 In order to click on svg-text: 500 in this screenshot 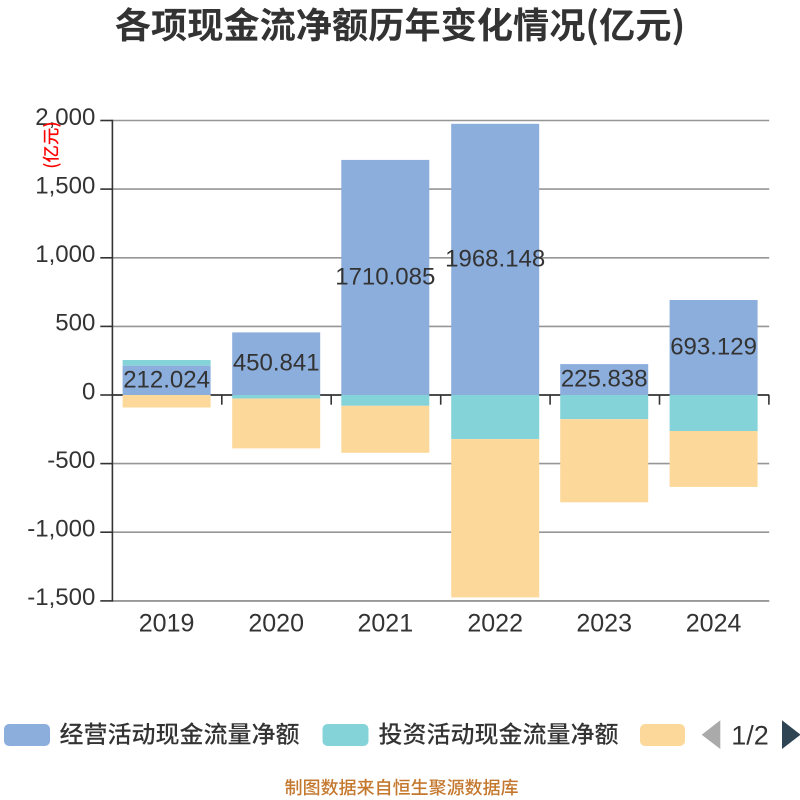, I will do `click(75, 323)`.